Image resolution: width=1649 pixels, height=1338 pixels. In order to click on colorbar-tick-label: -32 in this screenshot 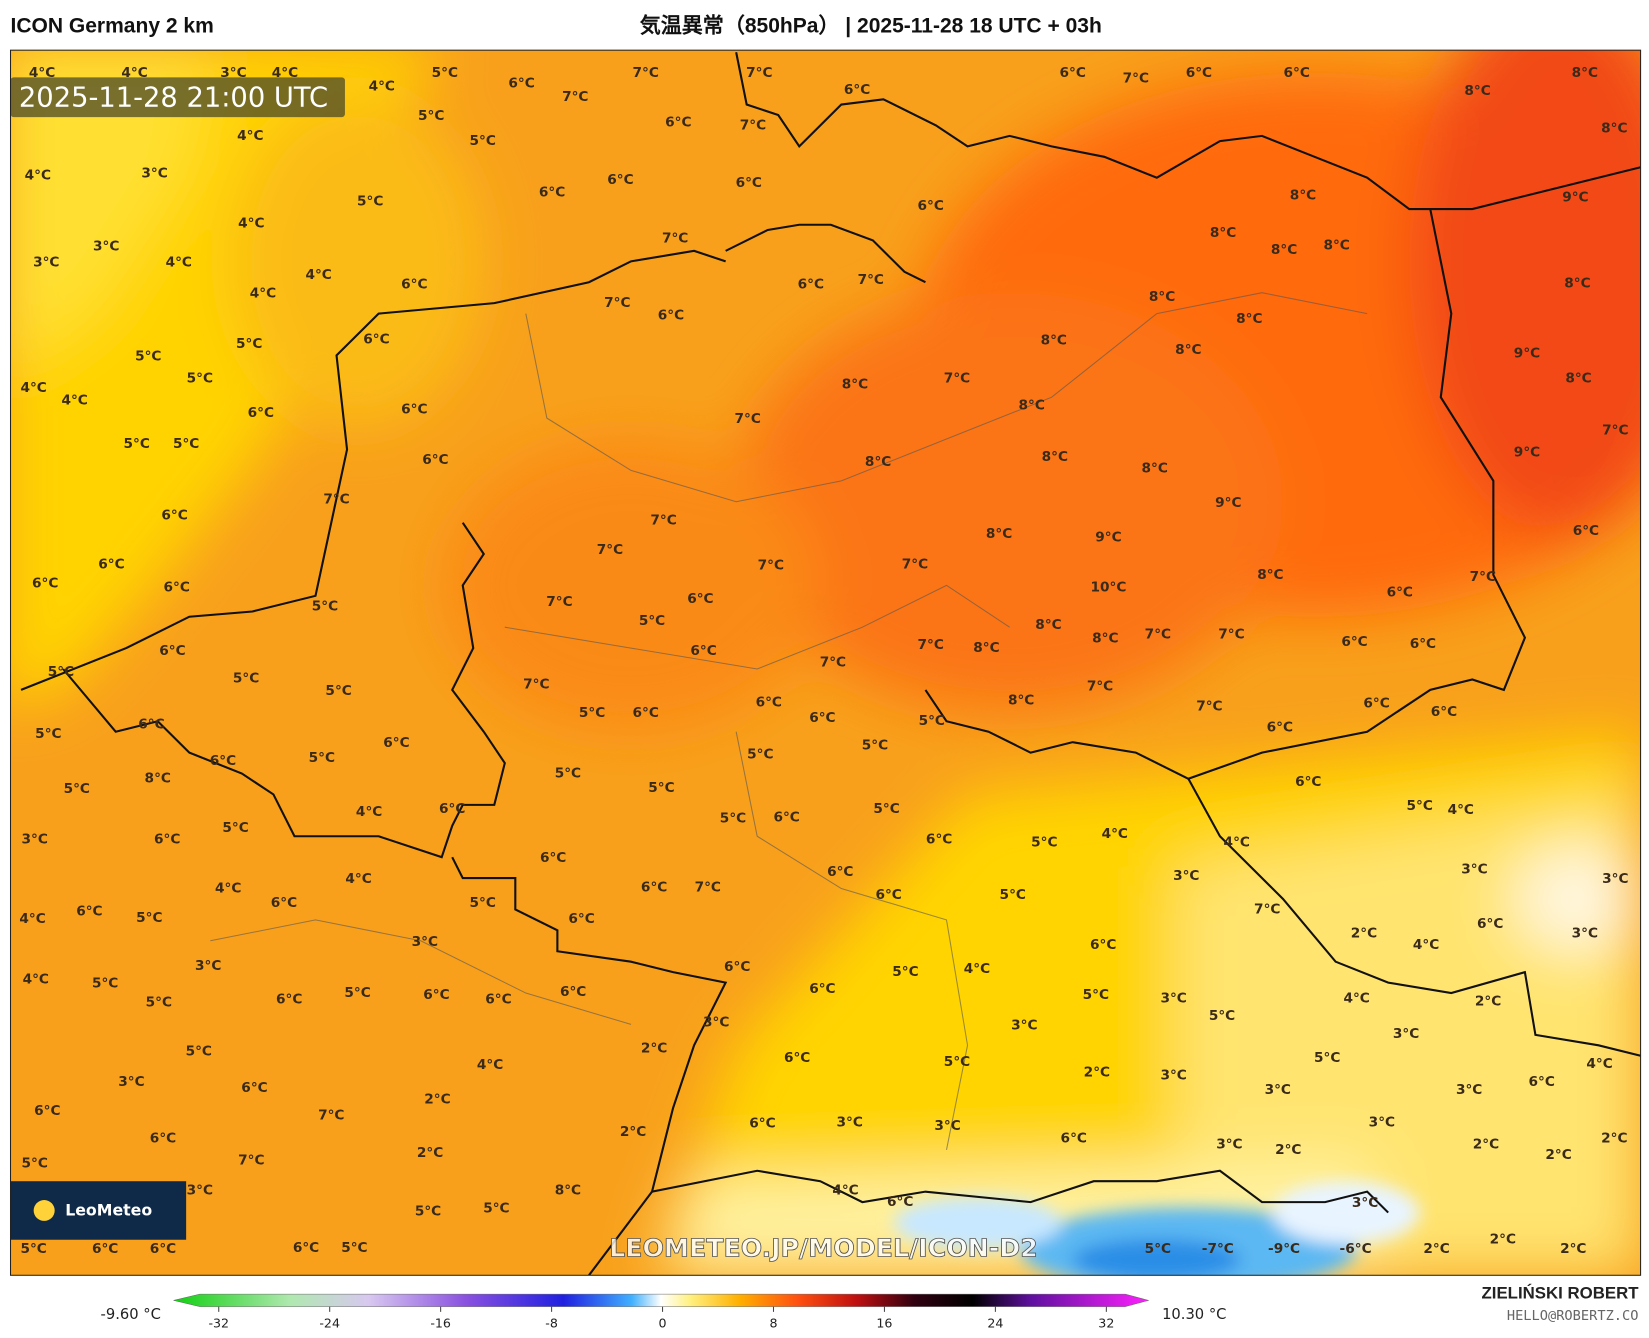, I will do `click(218, 1323)`.